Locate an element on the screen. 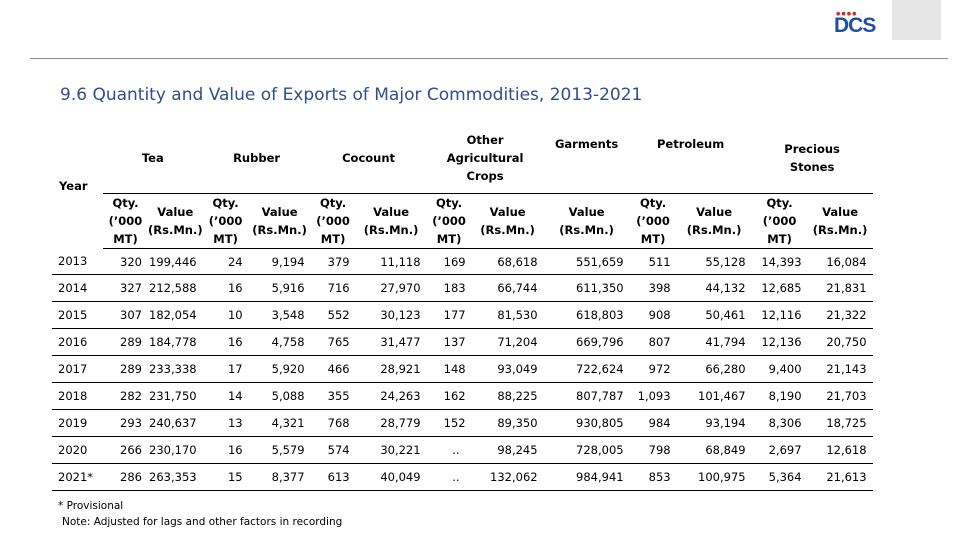  table-cell: 263,353 is located at coordinates (175, 477).